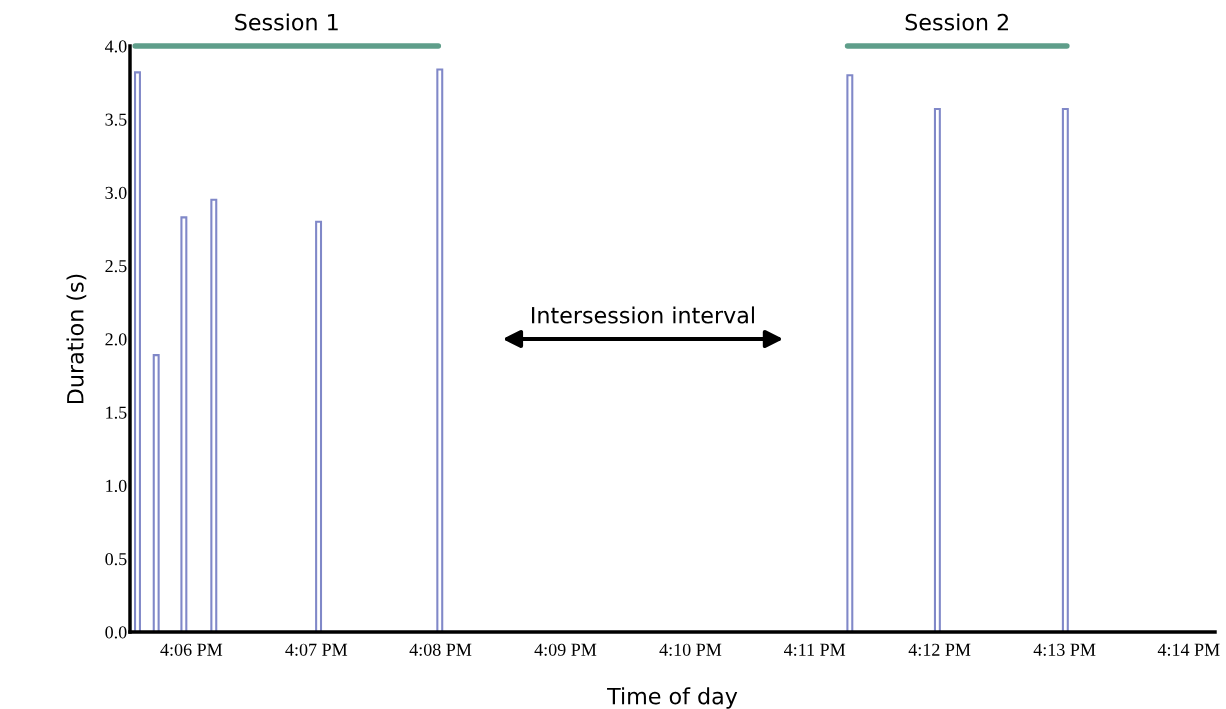 This screenshot has height=709, width=1226. What do you see at coordinates (116, 632) in the screenshot?
I see `y-tick-label: 0.0` at bounding box center [116, 632].